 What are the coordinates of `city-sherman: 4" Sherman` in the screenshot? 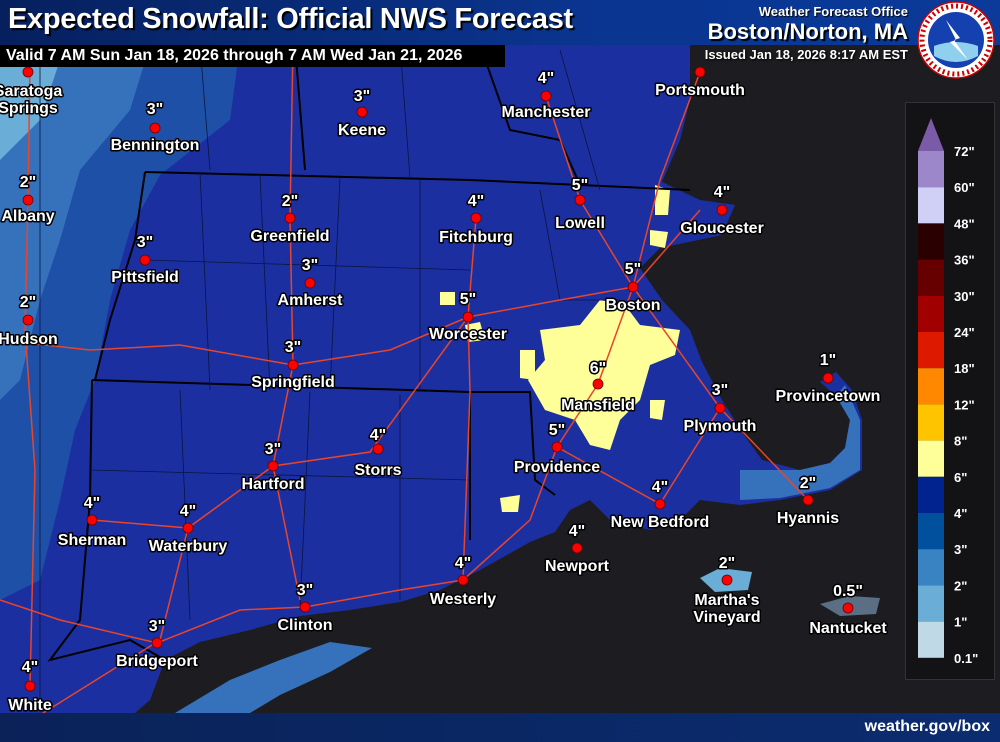 It's located at (91, 522).